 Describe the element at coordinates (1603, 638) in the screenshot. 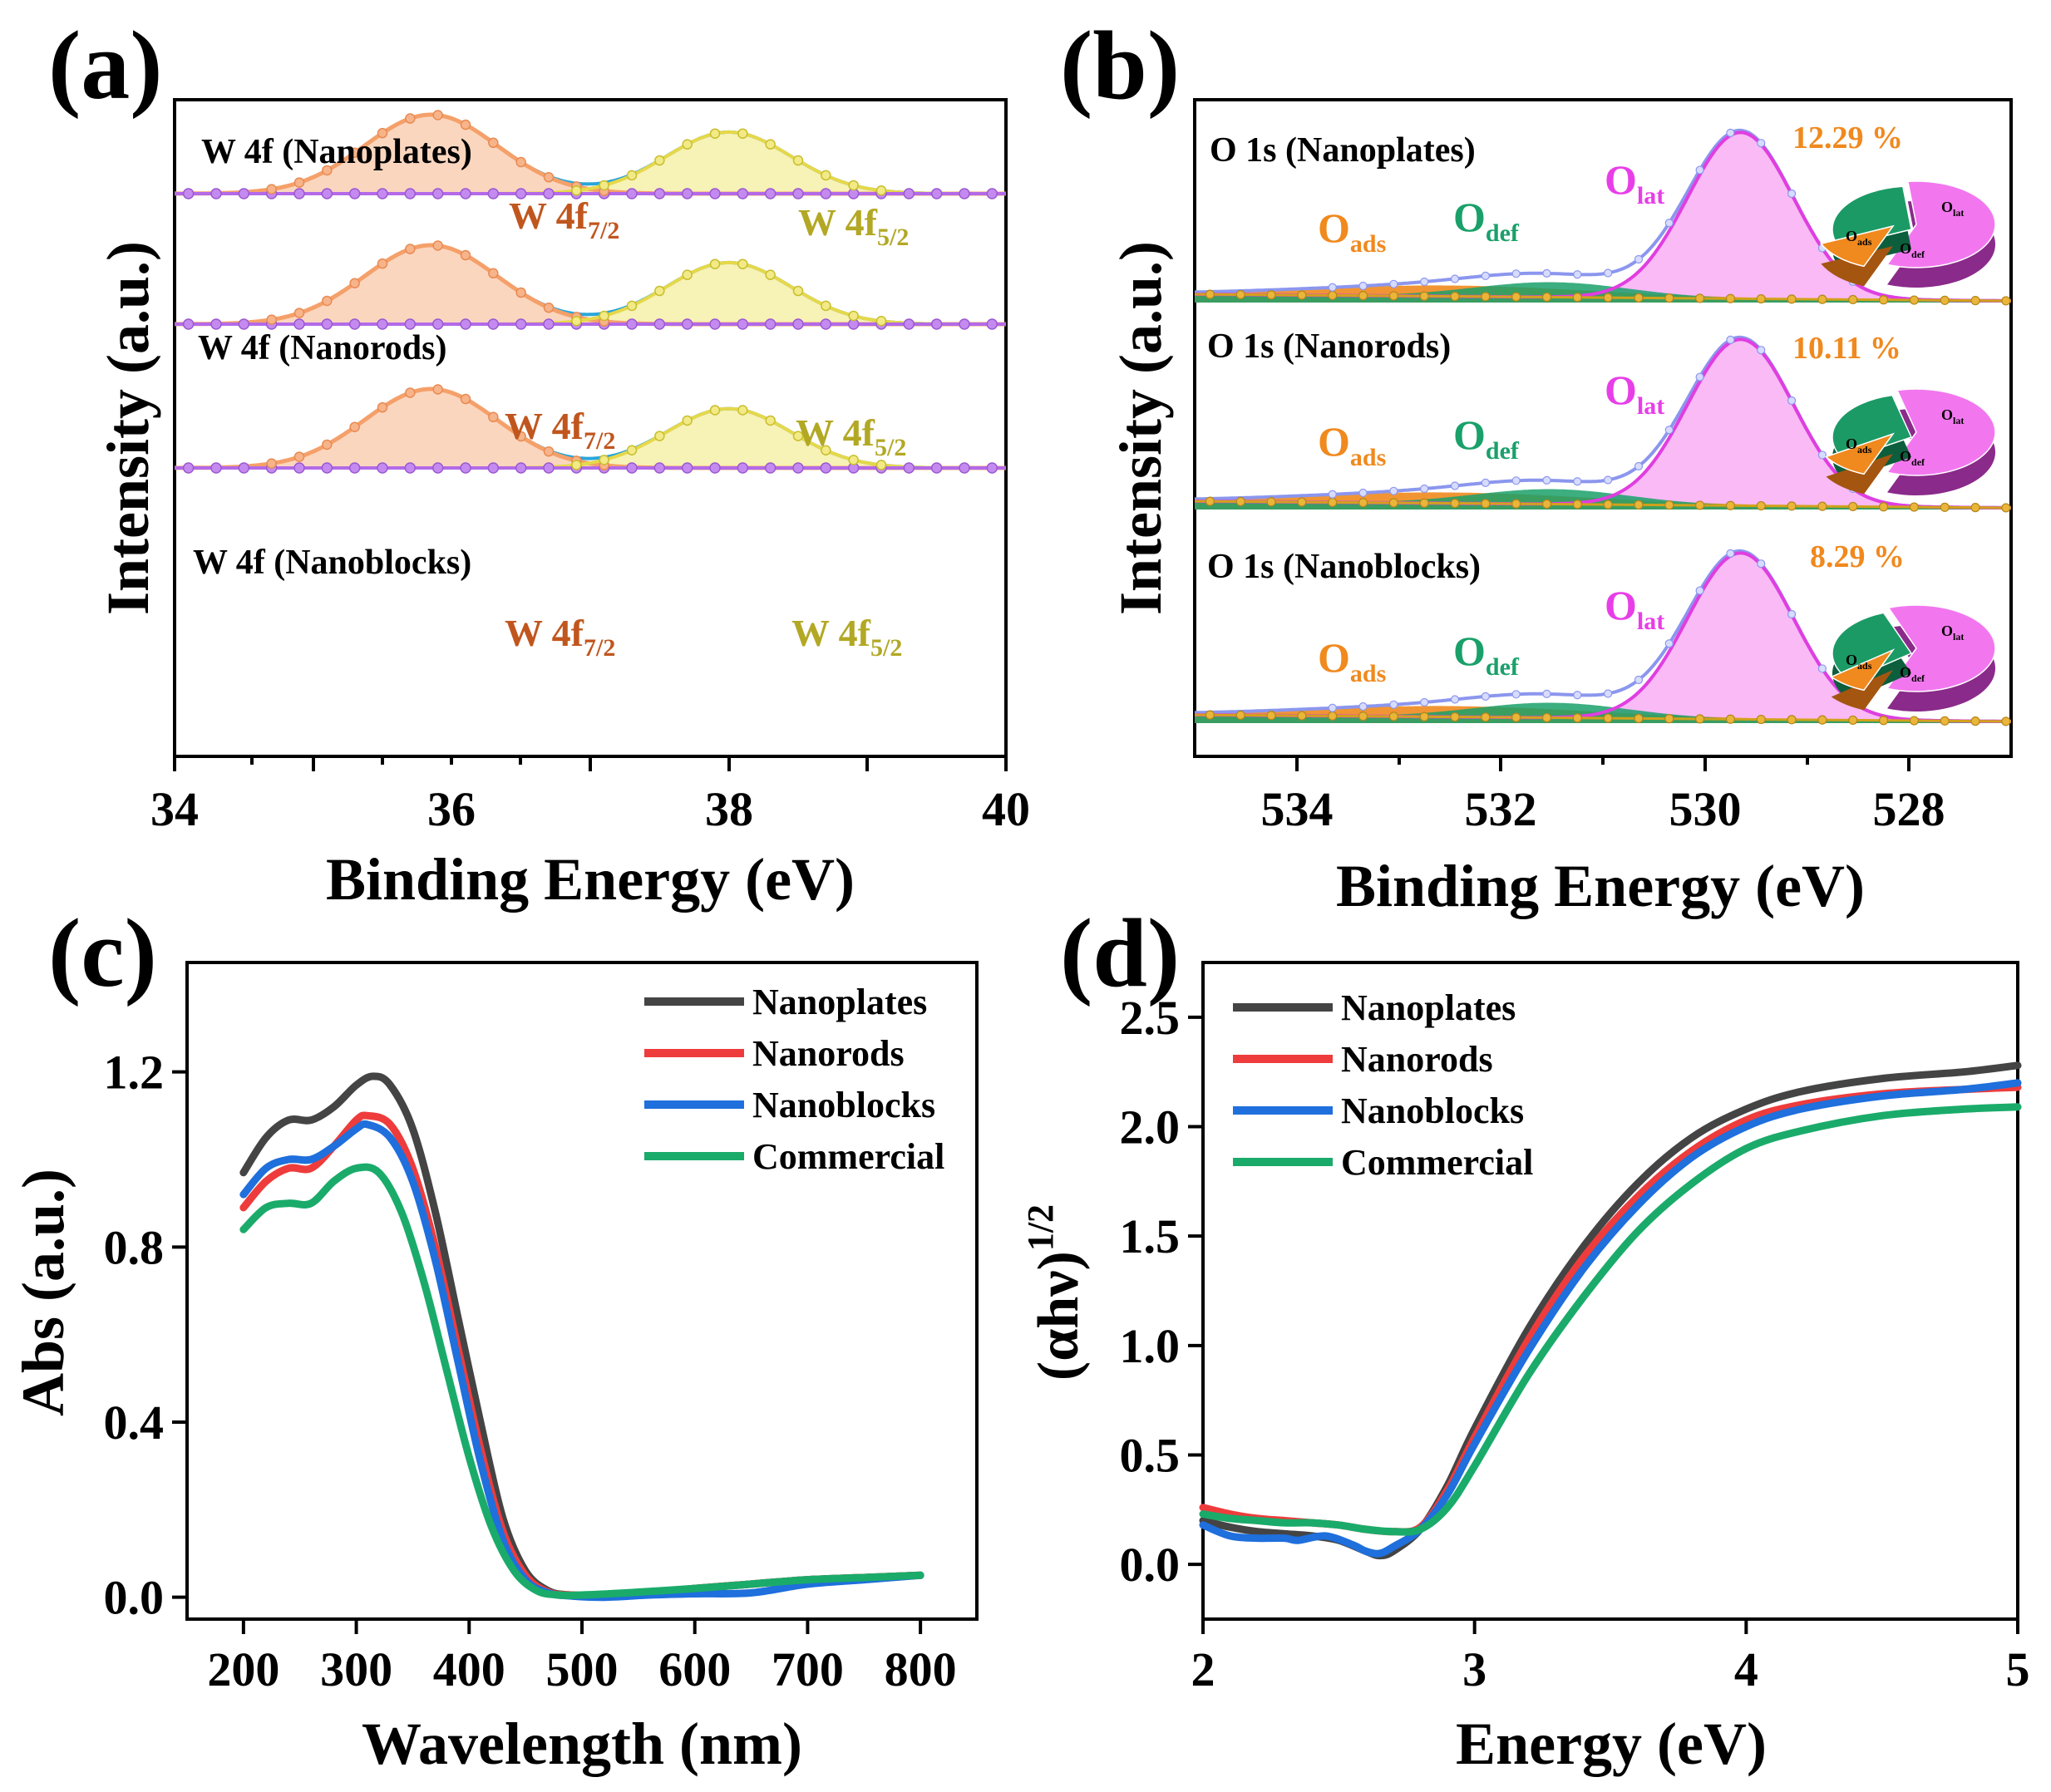

I see `b-peak-fill-olat` at that location.